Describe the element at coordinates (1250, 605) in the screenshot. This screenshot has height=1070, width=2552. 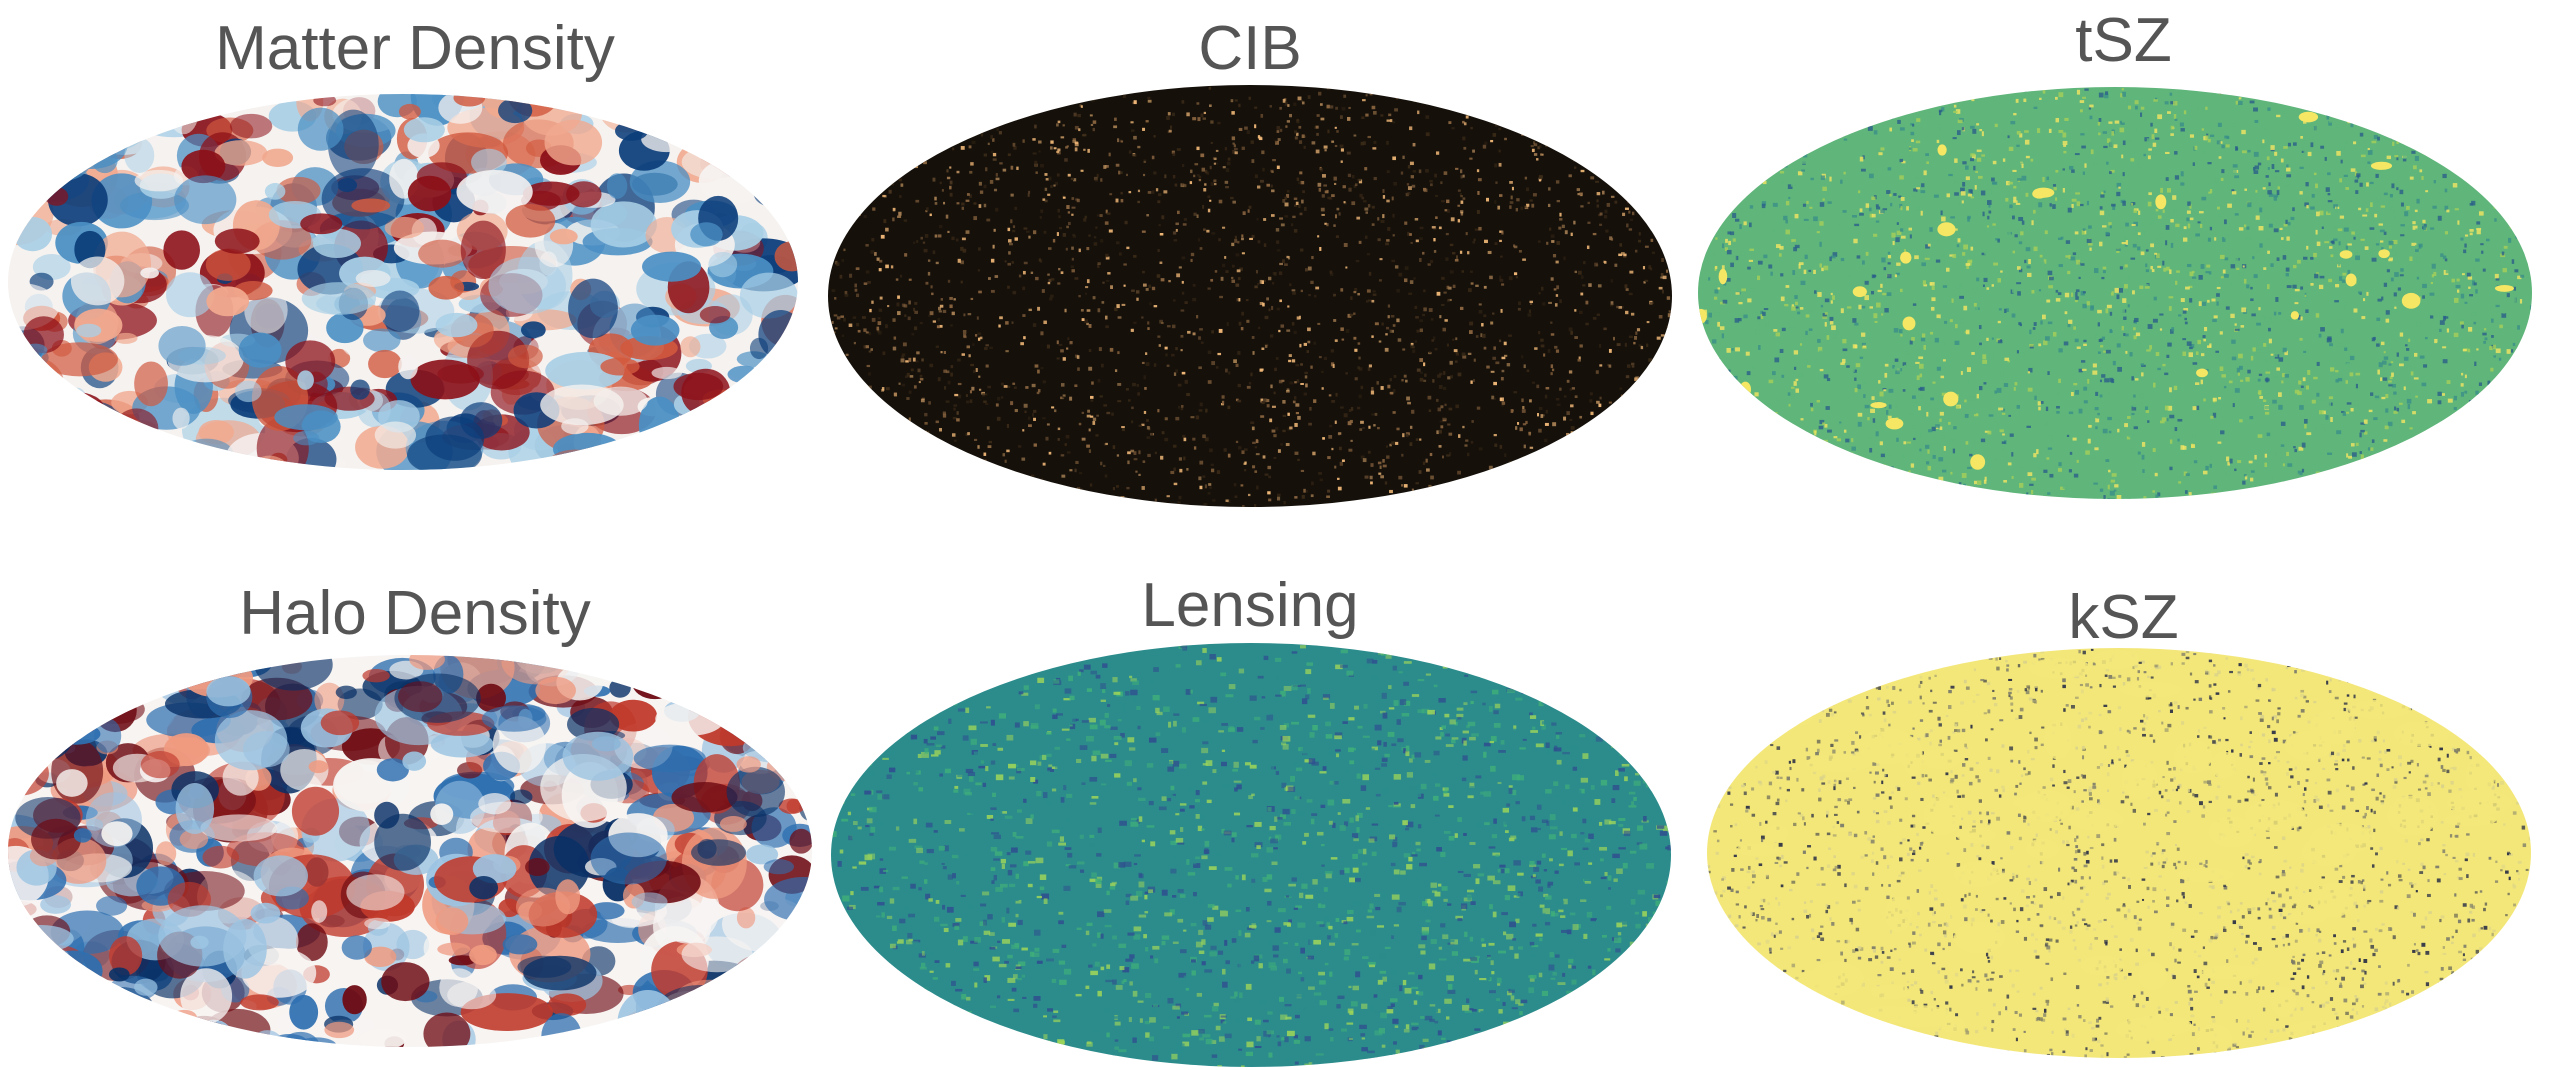
I see `panel-title: Lensing` at that location.